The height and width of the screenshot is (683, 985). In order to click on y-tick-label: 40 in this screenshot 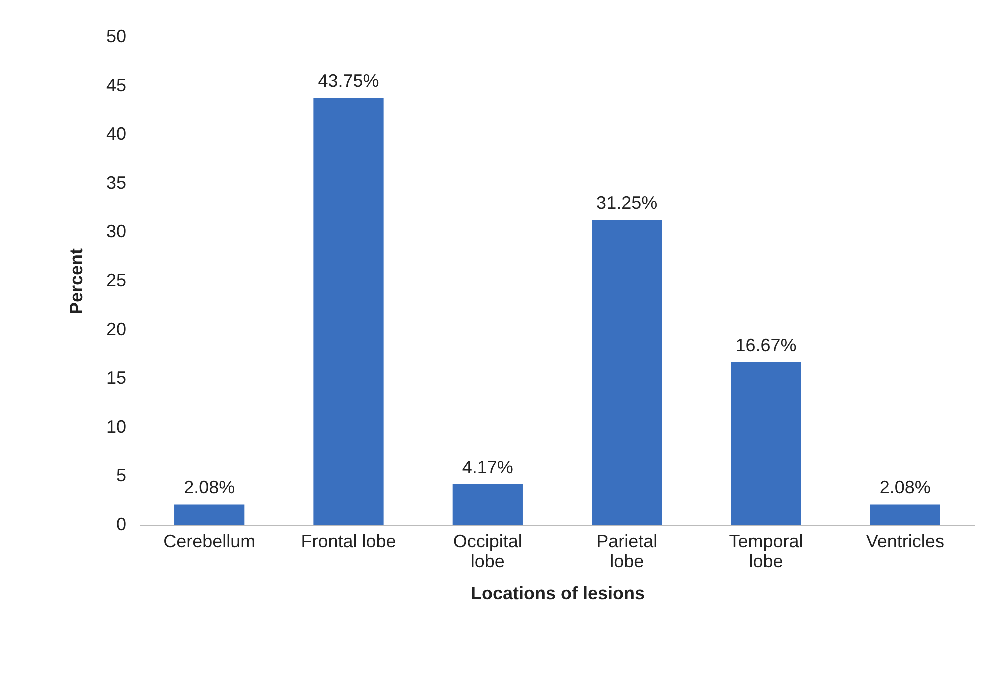, I will do `click(116, 134)`.